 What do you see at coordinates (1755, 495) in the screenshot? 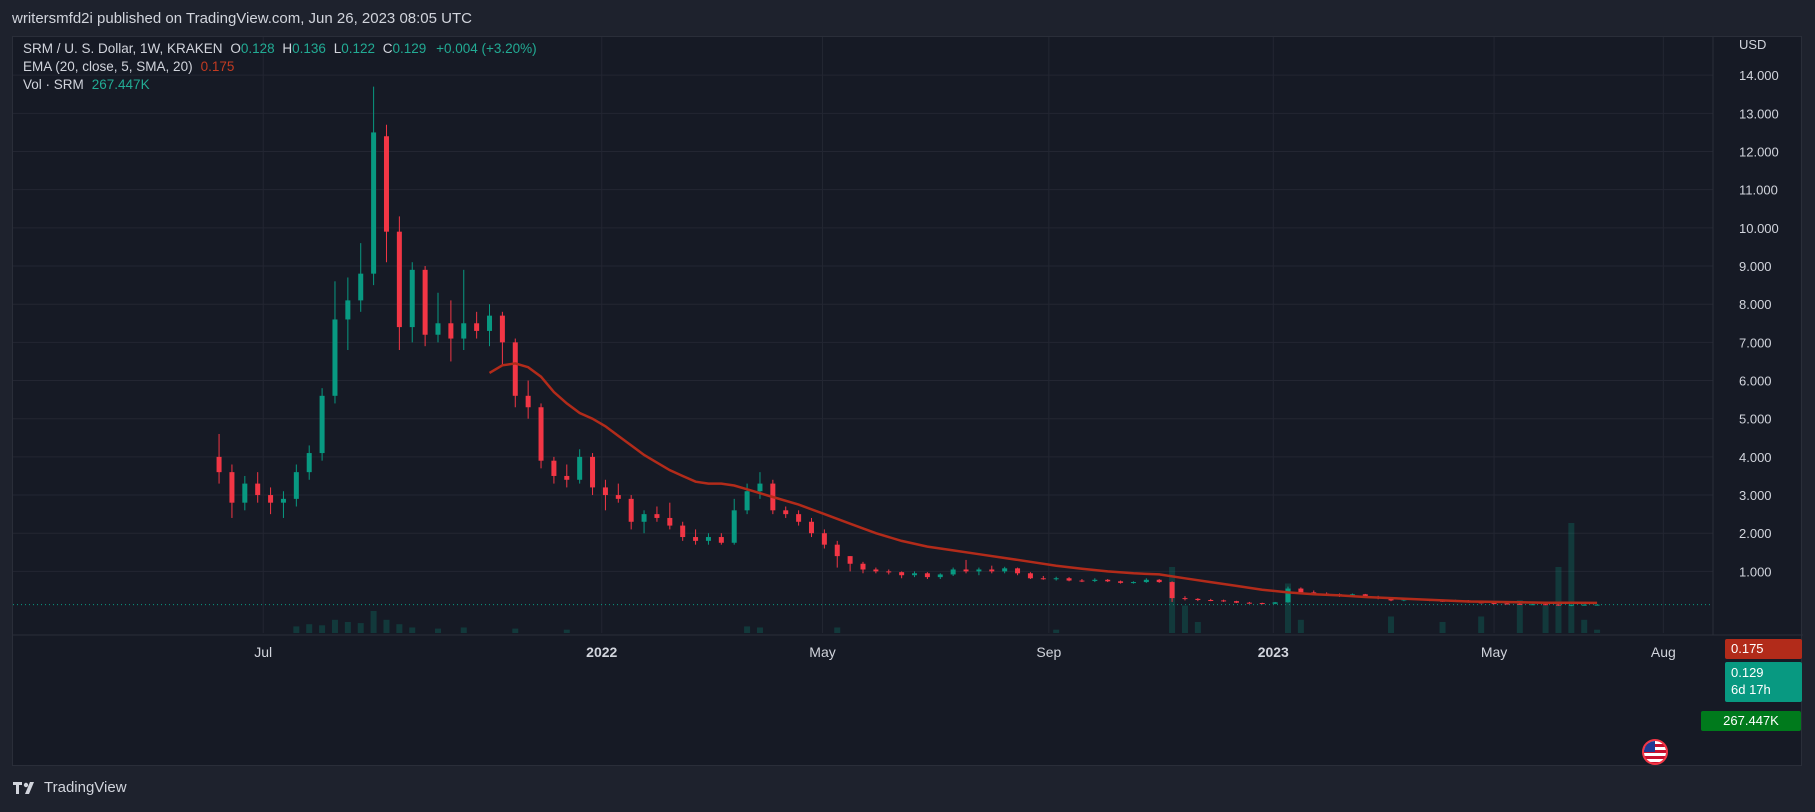
I see `price-tick-label: 3.000` at bounding box center [1755, 495].